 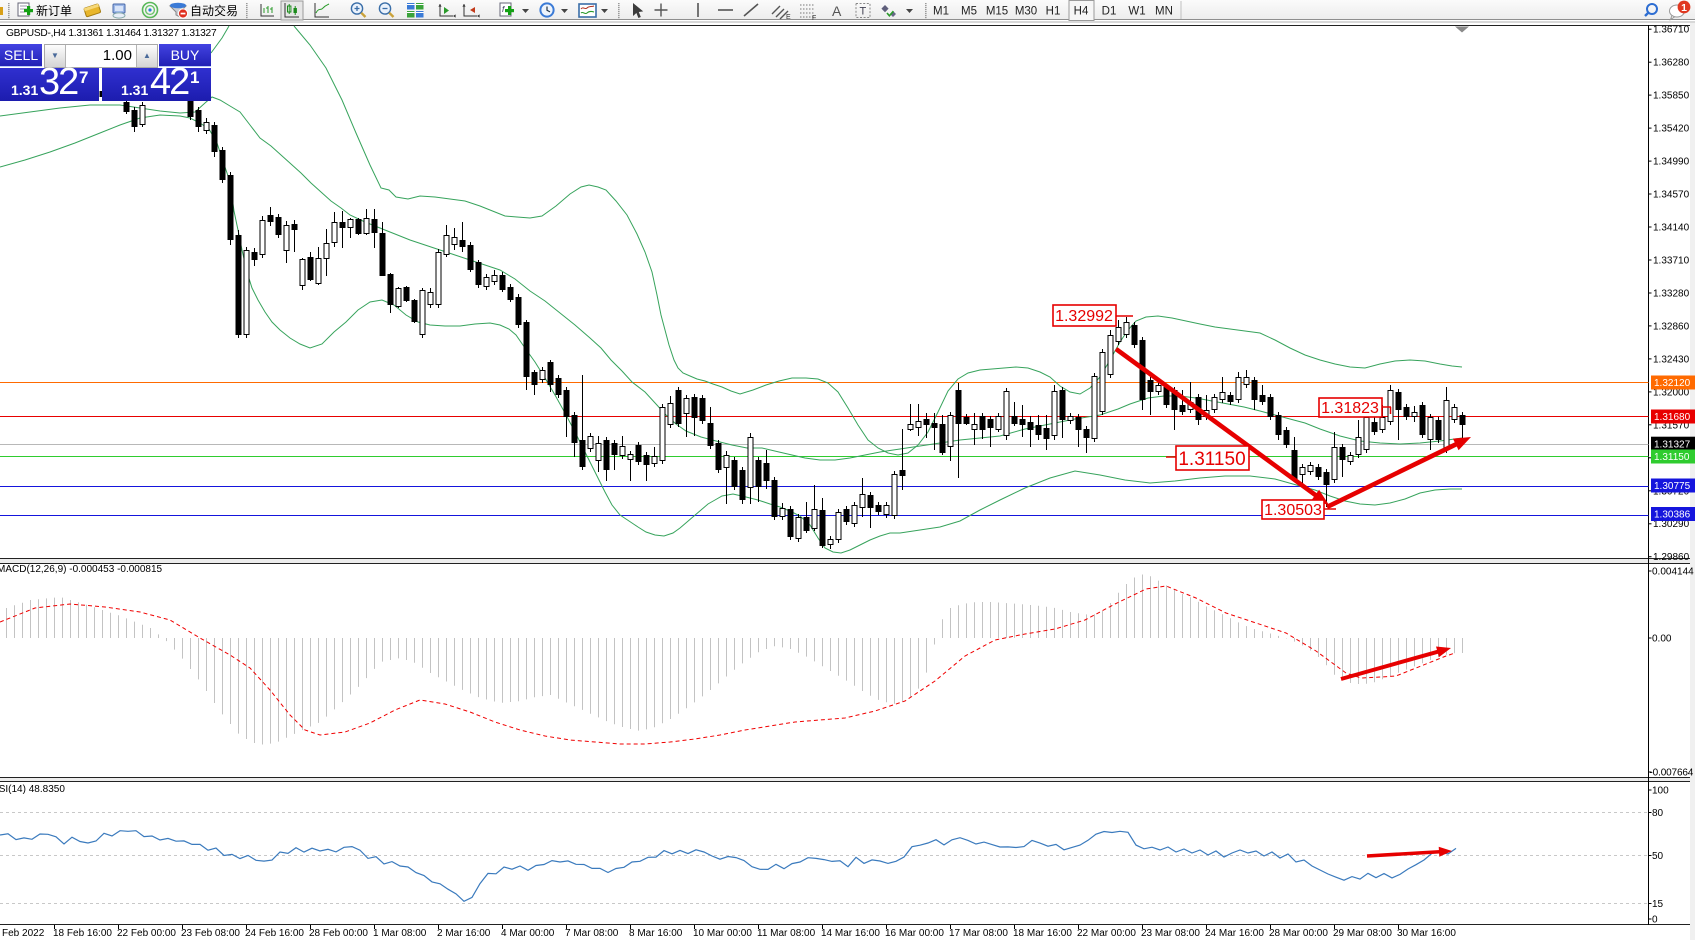 I want to click on svg-text: 80, so click(x=1658, y=813).